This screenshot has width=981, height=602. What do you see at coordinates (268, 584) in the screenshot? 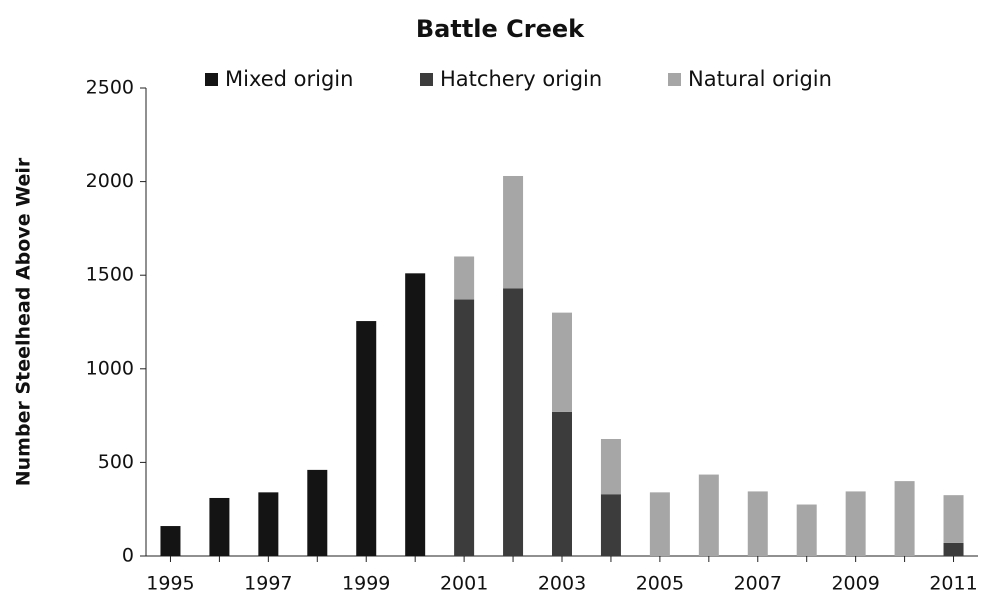
I see `x-tick-label: 1997` at bounding box center [268, 584].